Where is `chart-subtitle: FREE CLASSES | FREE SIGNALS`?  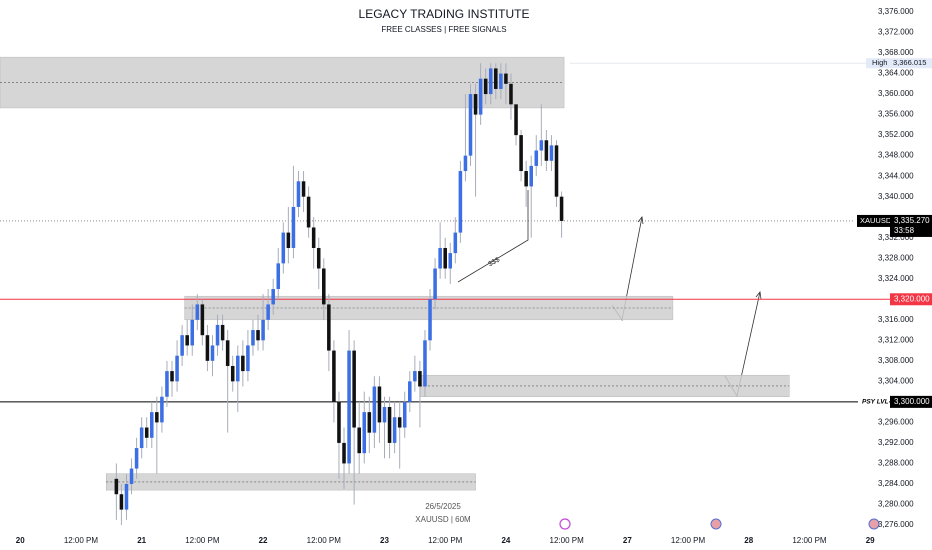 chart-subtitle: FREE CLASSES | FREE SIGNALS is located at coordinates (443, 29).